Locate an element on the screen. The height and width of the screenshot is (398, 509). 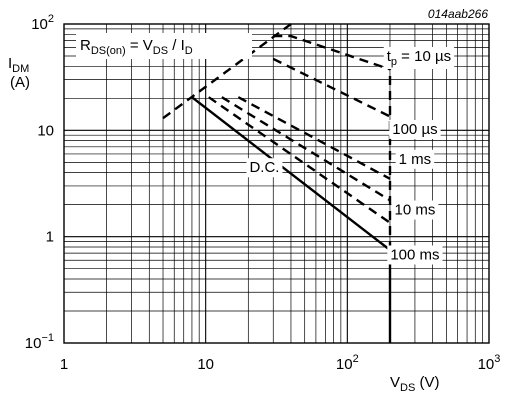
y-axis-label: IDM is located at coordinates (18, 65).